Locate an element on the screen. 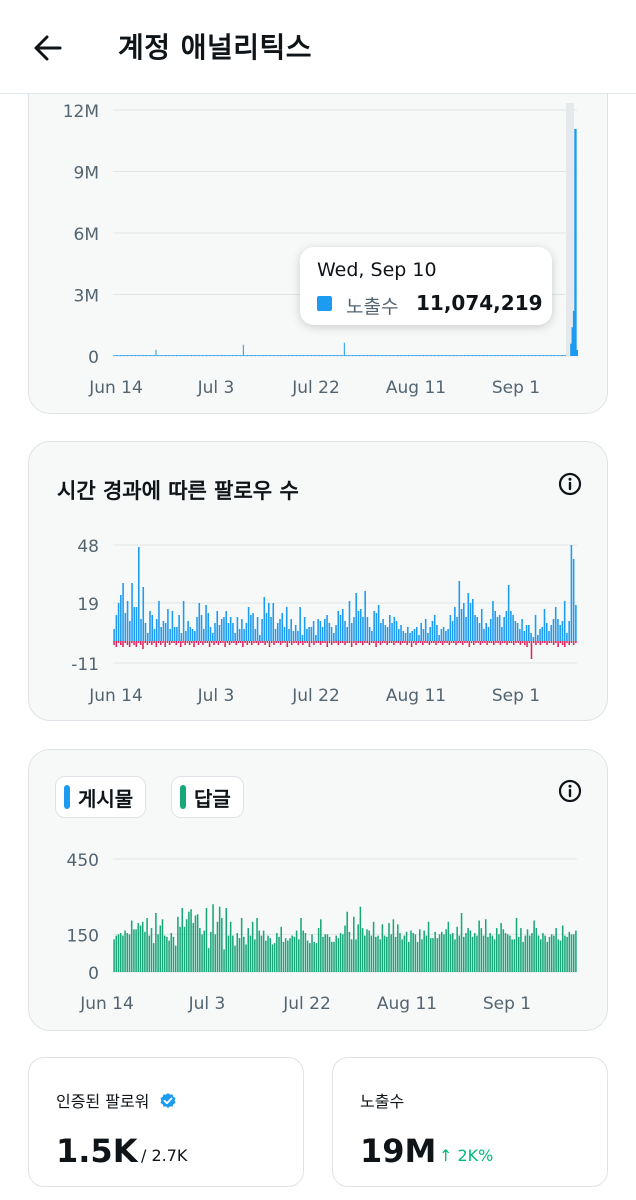 The width and height of the screenshot is (636, 1200). legend-replies-label: 답글 is located at coordinates (212, 798).